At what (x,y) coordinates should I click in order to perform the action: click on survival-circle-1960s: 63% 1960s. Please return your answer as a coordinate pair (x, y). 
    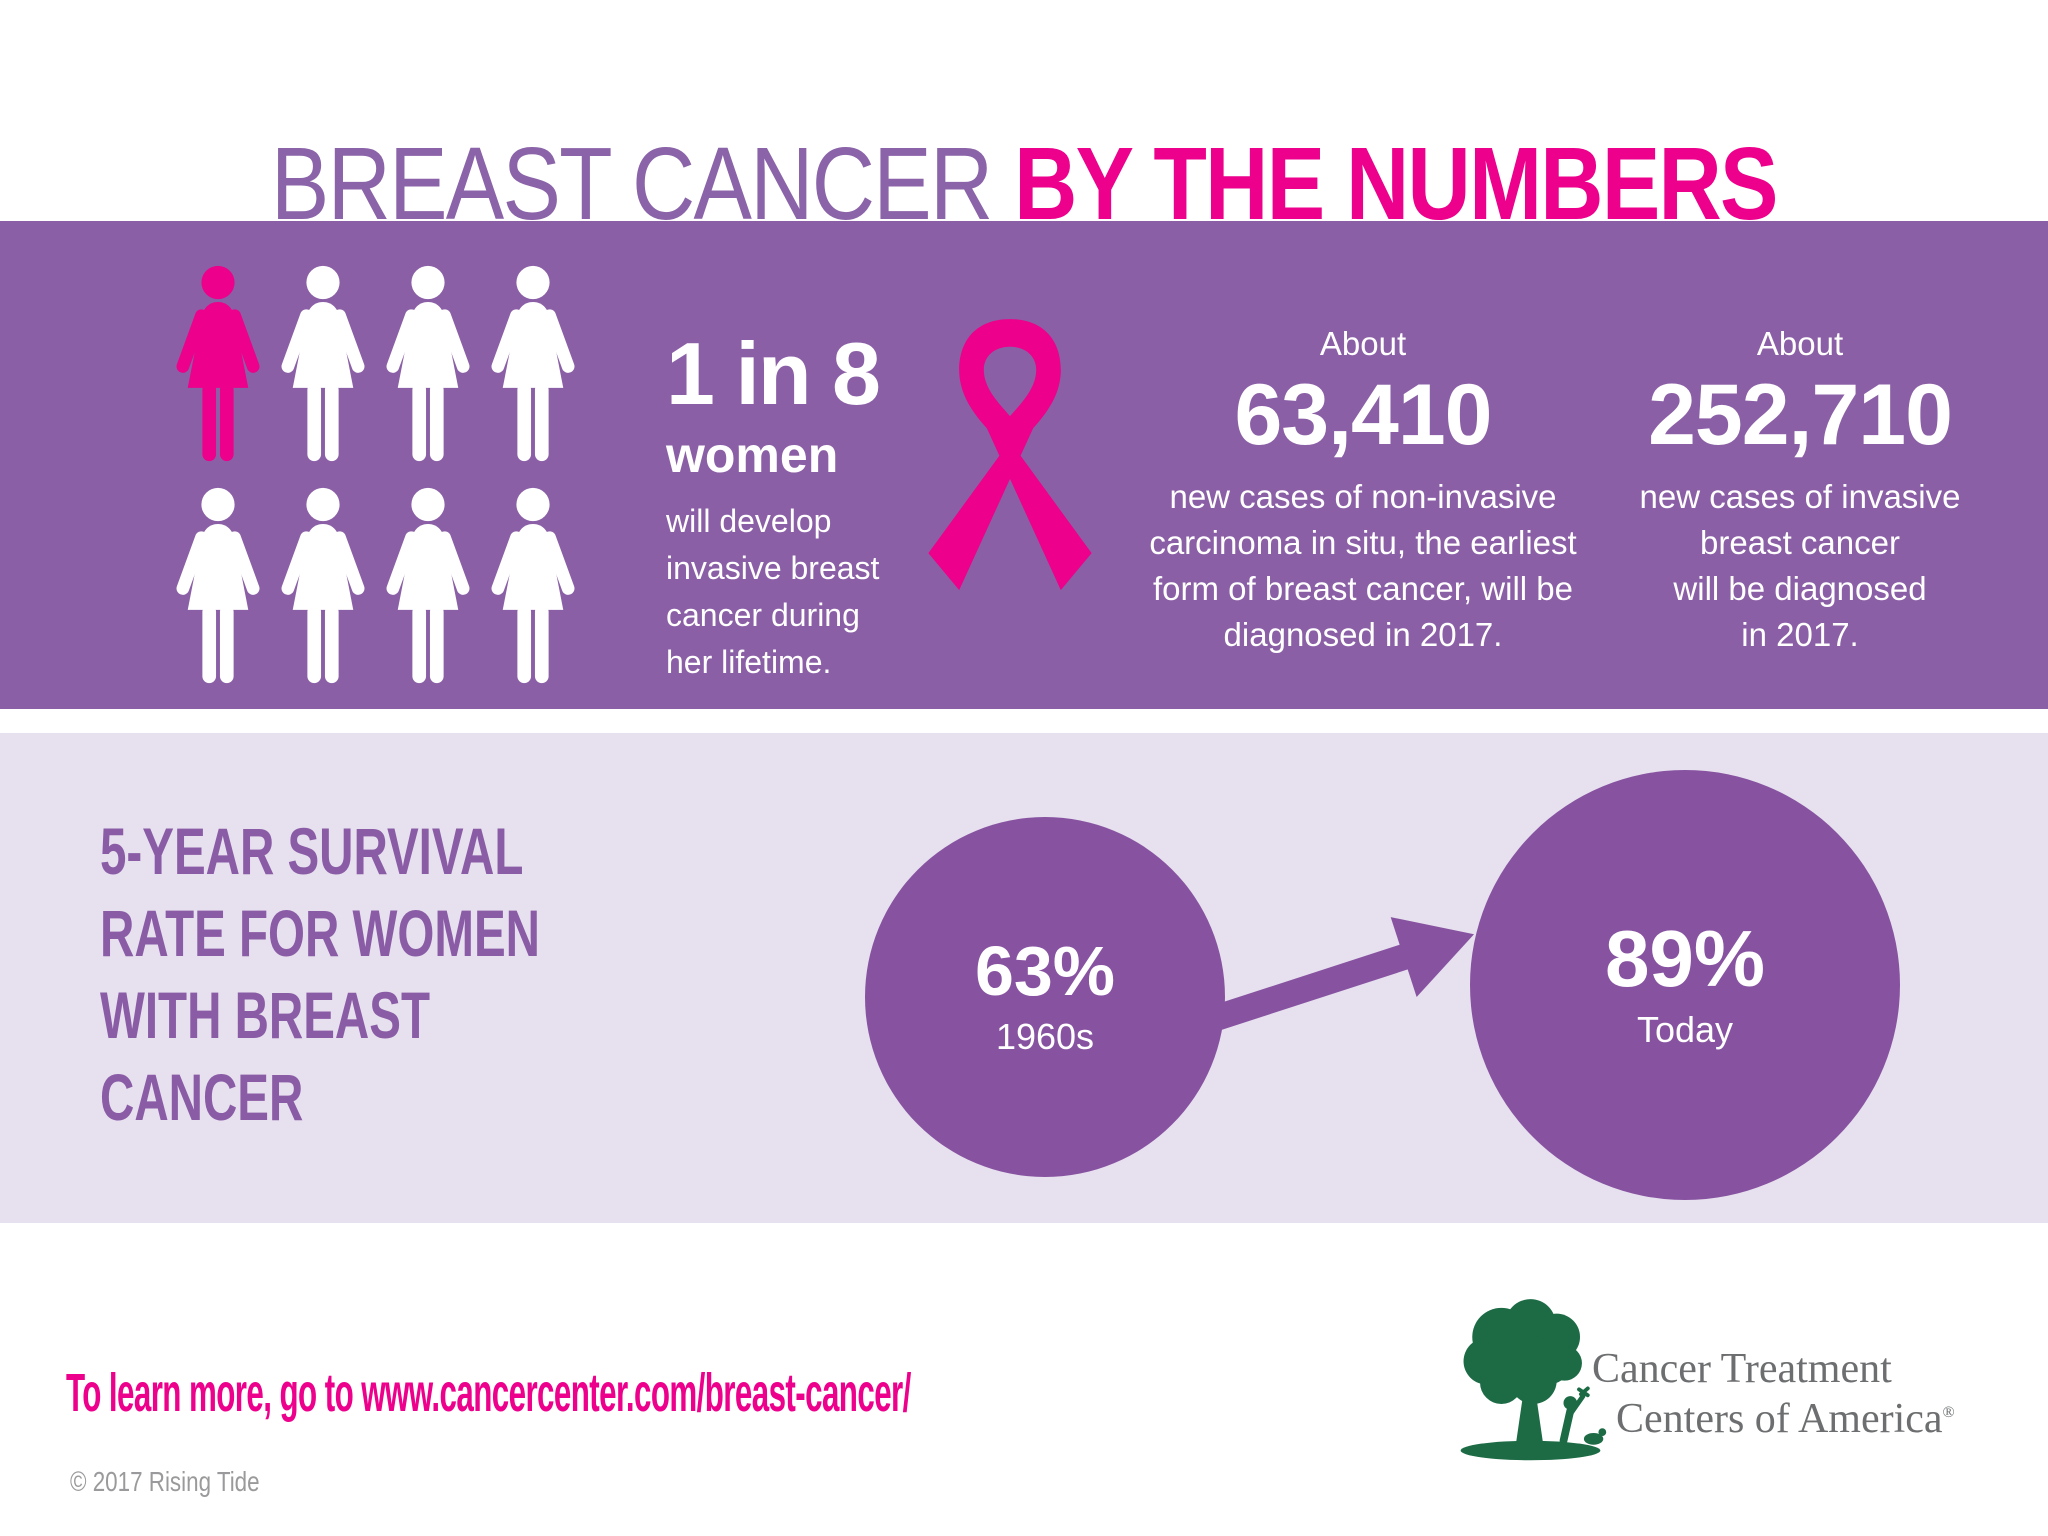
    Looking at the image, I should click on (1045, 997).